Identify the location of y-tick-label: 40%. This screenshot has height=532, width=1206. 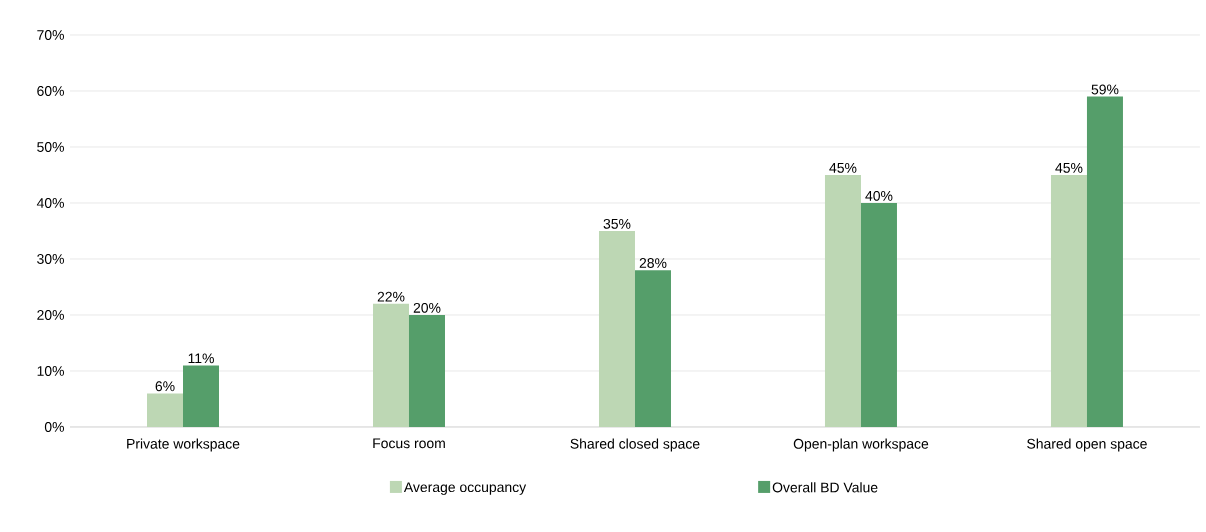
(50, 203).